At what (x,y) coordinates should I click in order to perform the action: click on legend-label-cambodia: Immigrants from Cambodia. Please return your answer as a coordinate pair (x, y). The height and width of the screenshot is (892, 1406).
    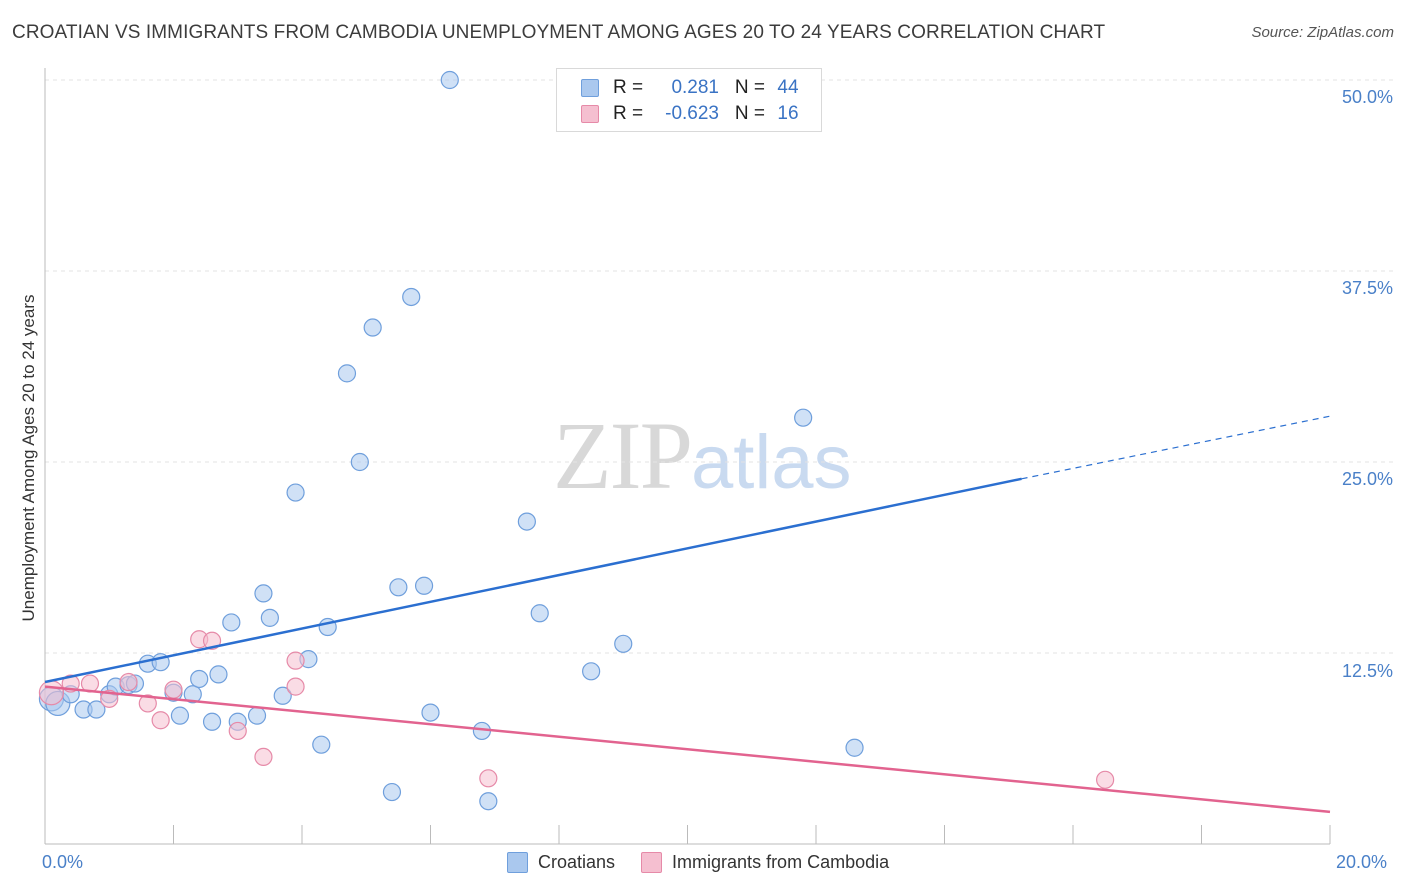
    Looking at the image, I should click on (781, 862).